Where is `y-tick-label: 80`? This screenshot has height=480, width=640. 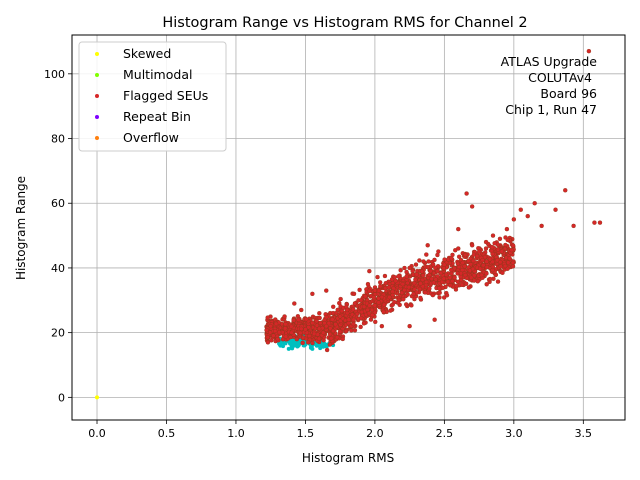
y-tick-label: 80 is located at coordinates (58, 139).